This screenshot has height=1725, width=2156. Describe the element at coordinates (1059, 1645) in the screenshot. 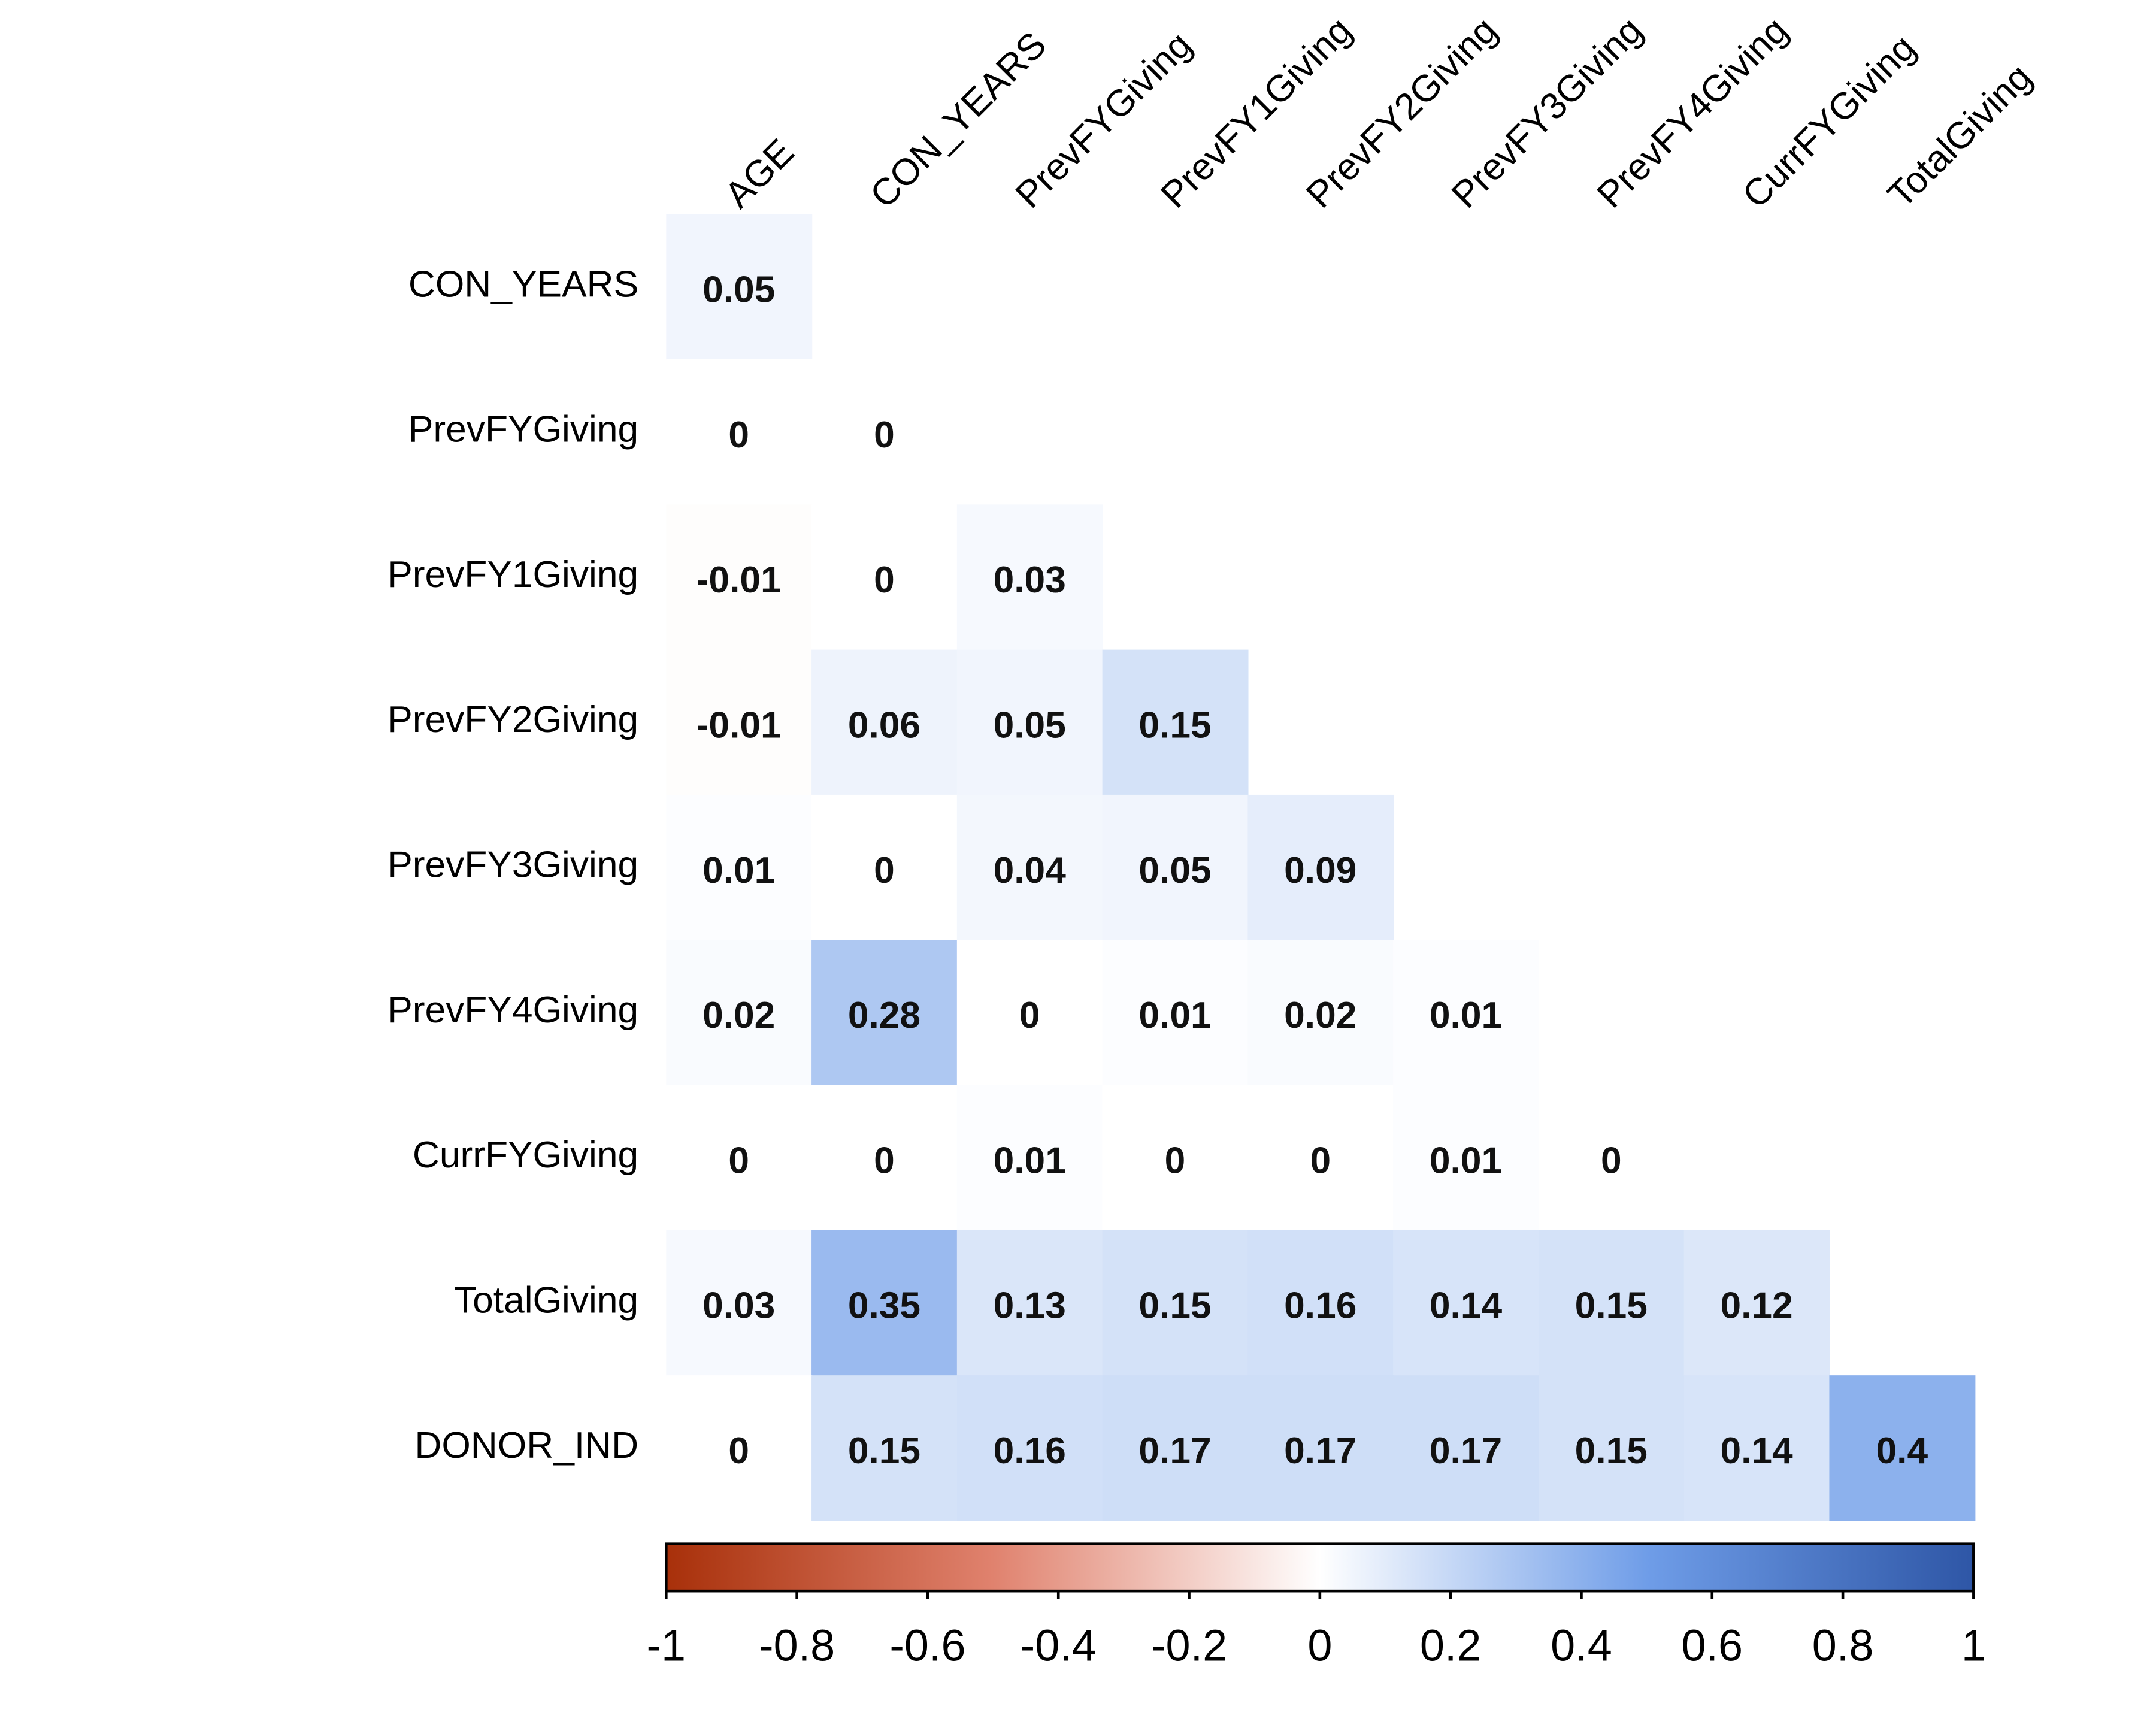

I see `colorbar-tick-label: -0.4` at that location.